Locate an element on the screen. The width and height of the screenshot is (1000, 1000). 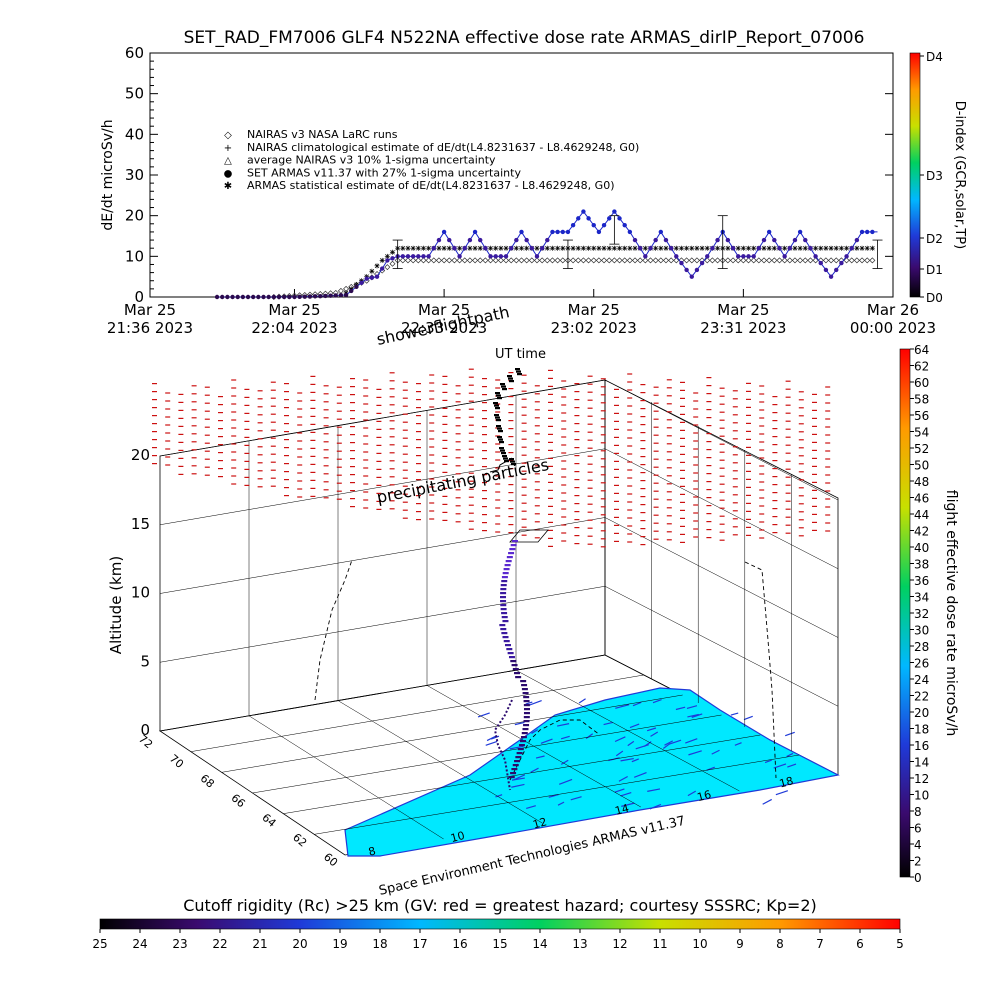
wall-shadow-back is located at coordinates (333, 630).